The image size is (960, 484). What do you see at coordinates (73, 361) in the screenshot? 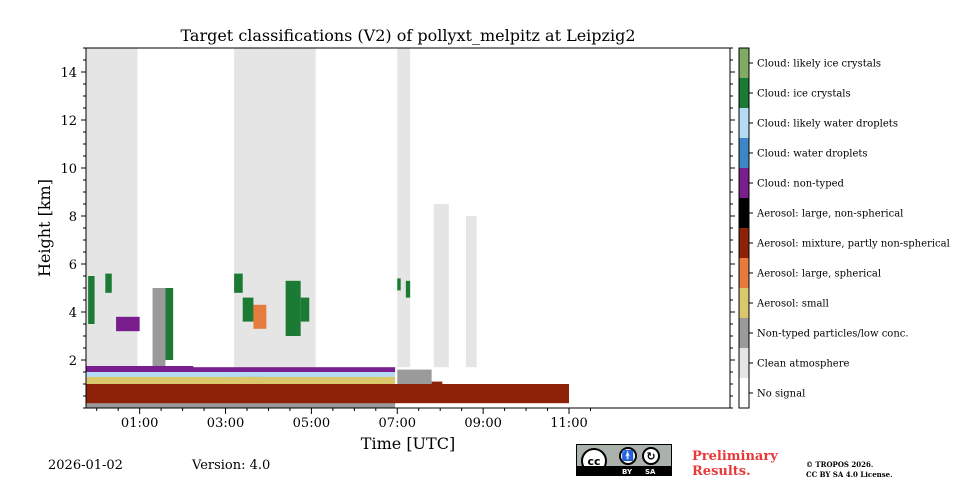
I see `y-tick-label: 2` at bounding box center [73, 361].